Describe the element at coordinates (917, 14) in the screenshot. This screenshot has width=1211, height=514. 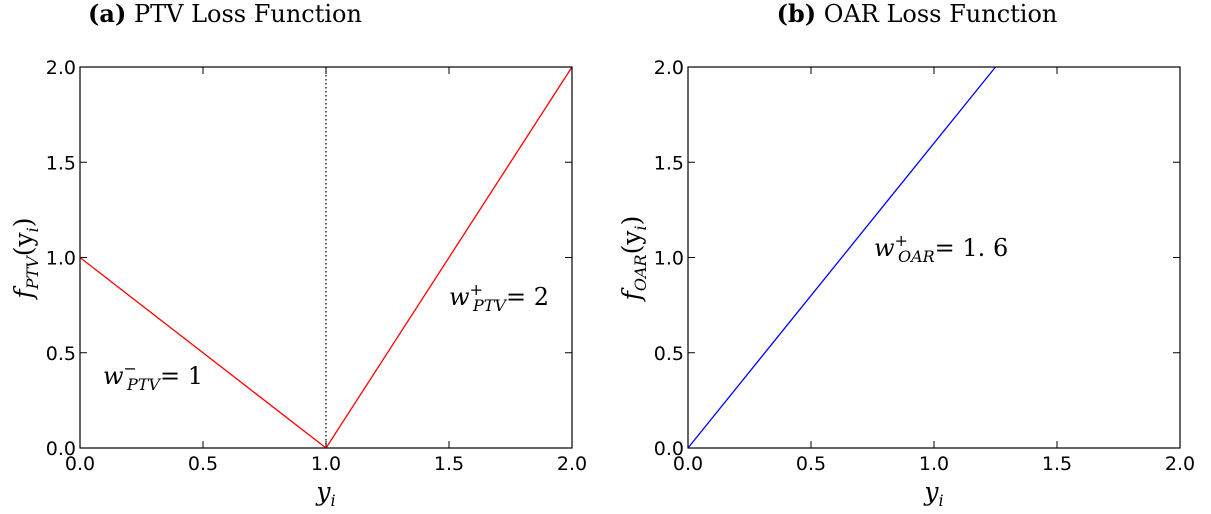
I see `panel-title: (b) OAR Loss Function` at that location.